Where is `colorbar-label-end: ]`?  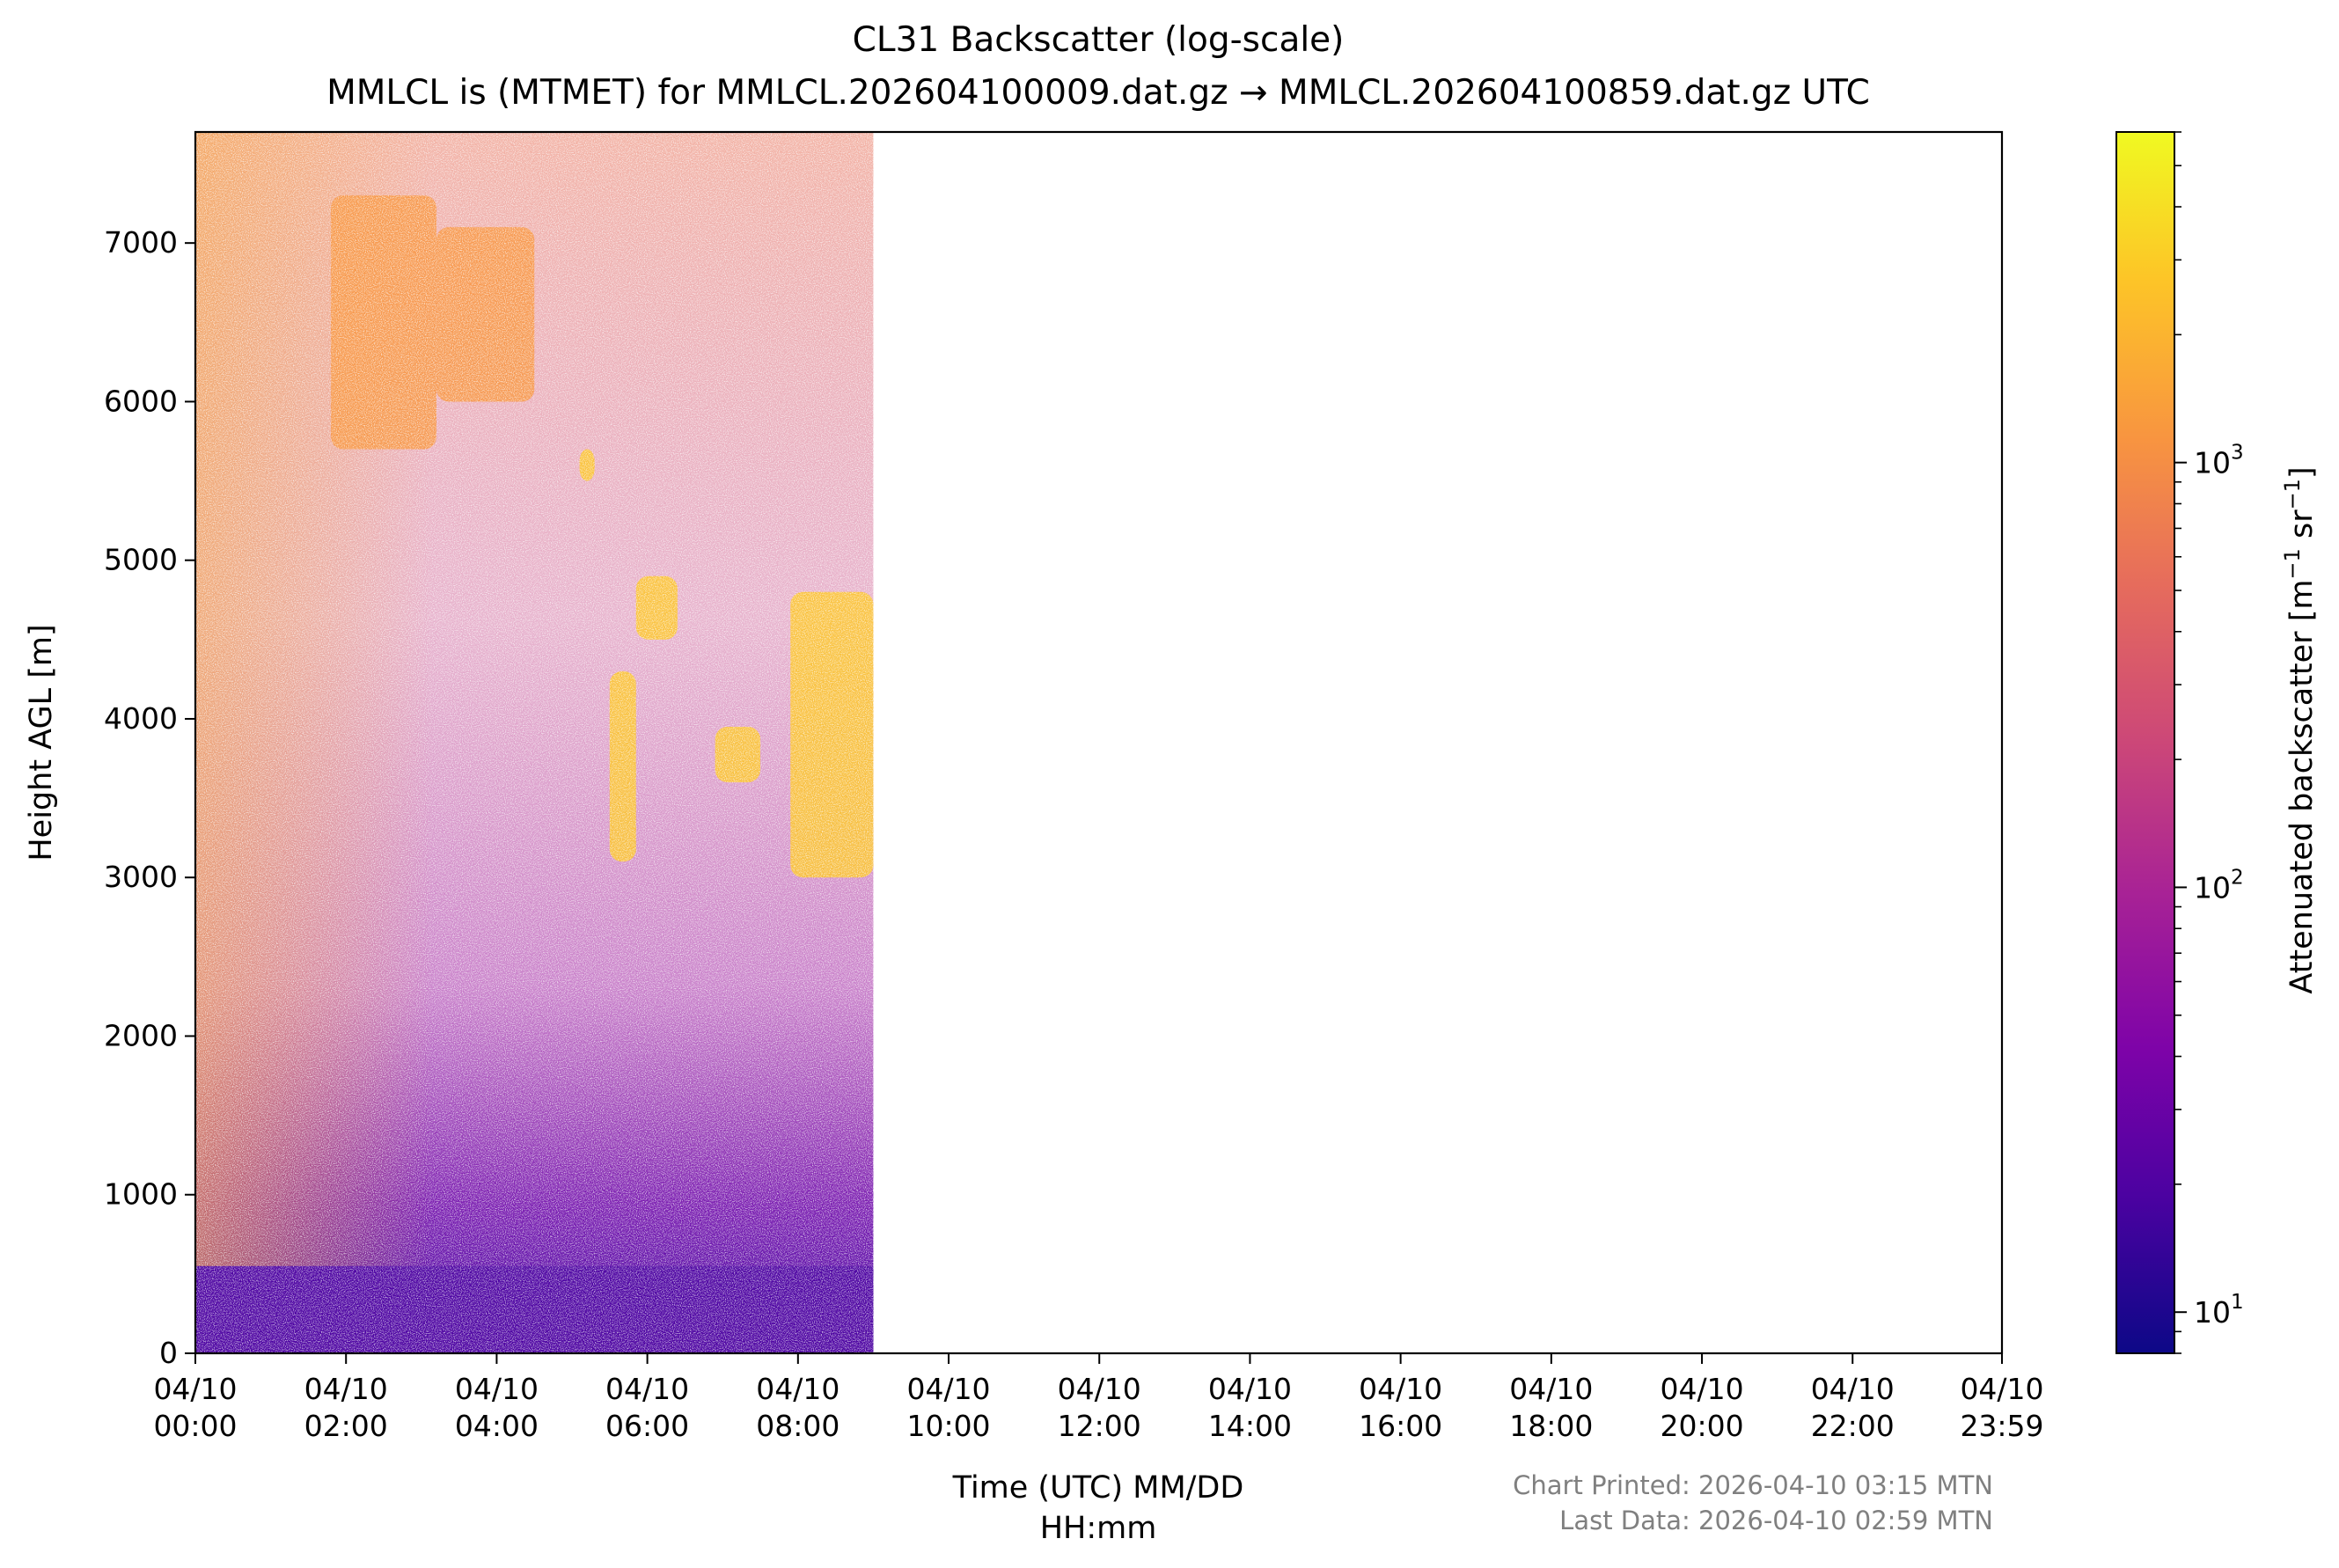
colorbar-label-end: ] is located at coordinates (2302, 473).